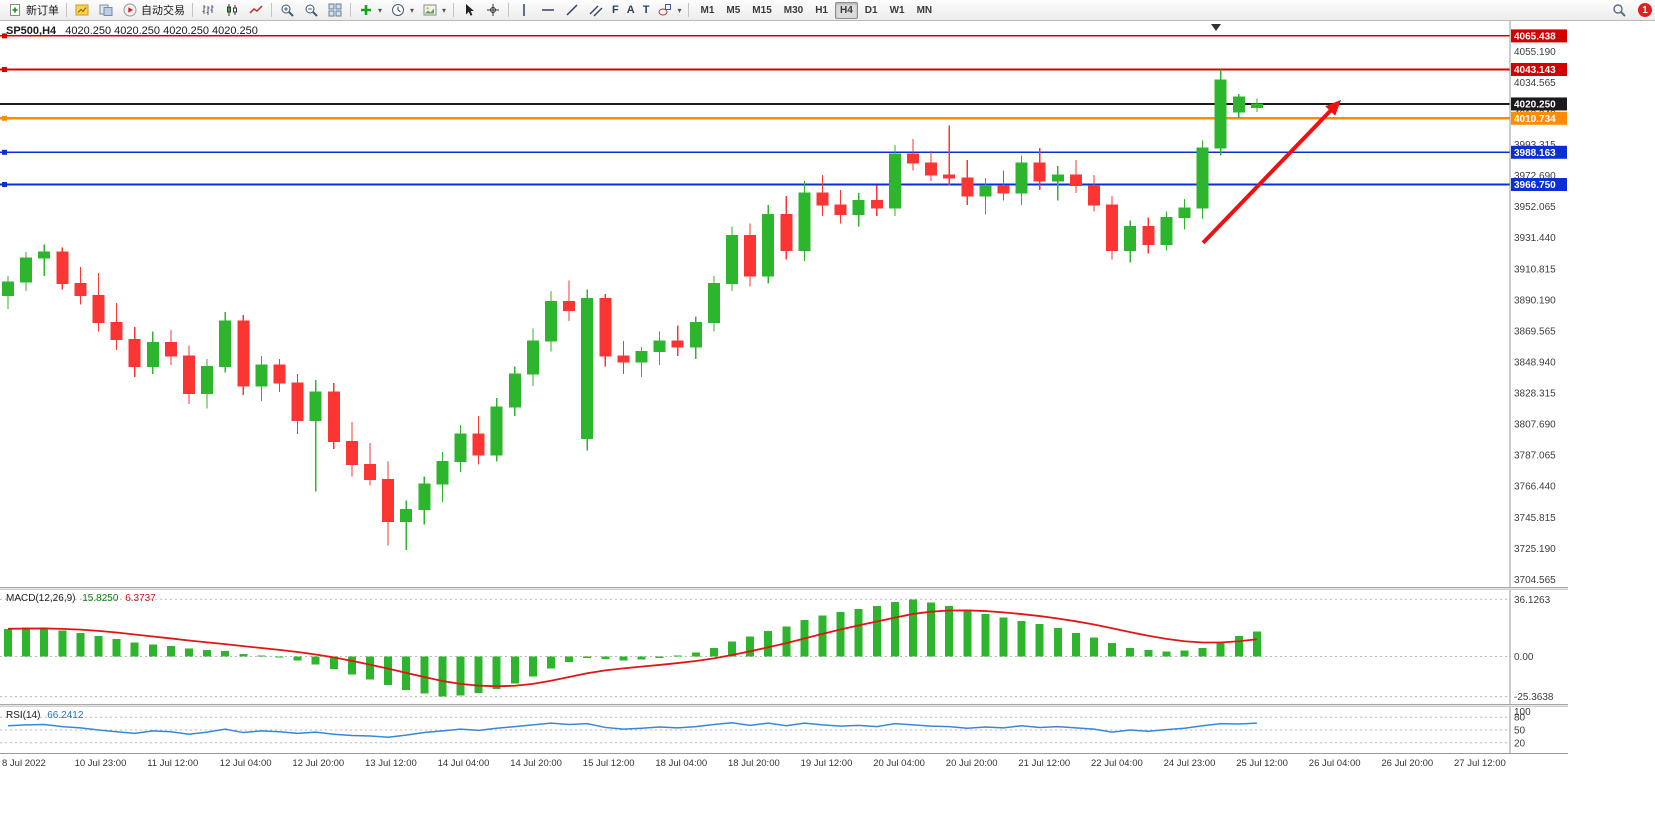  What do you see at coordinates (897, 10) in the screenshot?
I see `timeframe-button-w1: W1` at bounding box center [897, 10].